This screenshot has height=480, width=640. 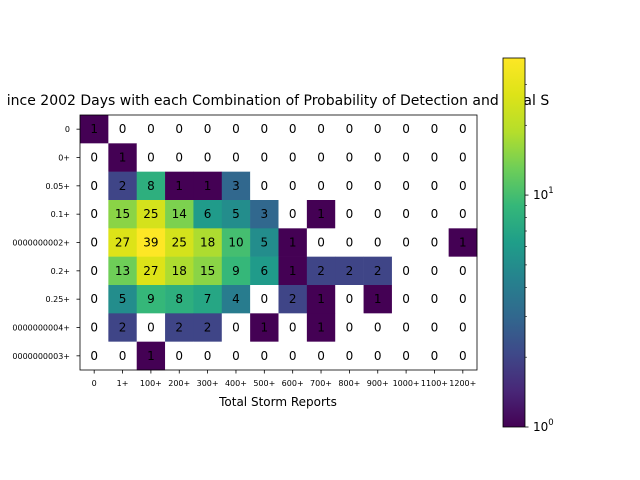 I want to click on cell-value-label: 8, so click(x=179, y=299).